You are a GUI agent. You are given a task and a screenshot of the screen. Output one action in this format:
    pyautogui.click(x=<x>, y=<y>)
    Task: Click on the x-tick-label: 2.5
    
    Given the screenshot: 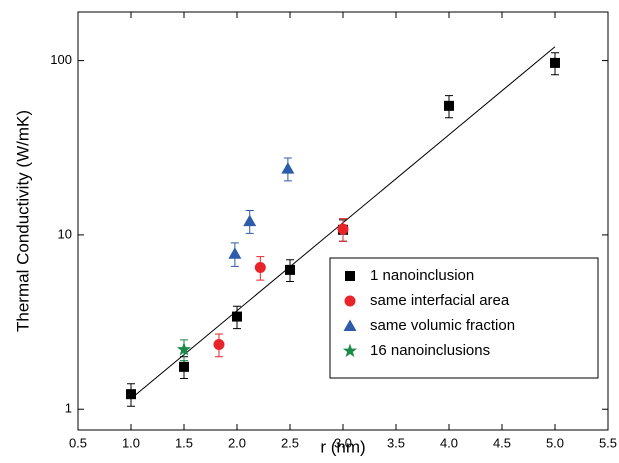 What is the action you would take?
    pyautogui.click(x=290, y=442)
    